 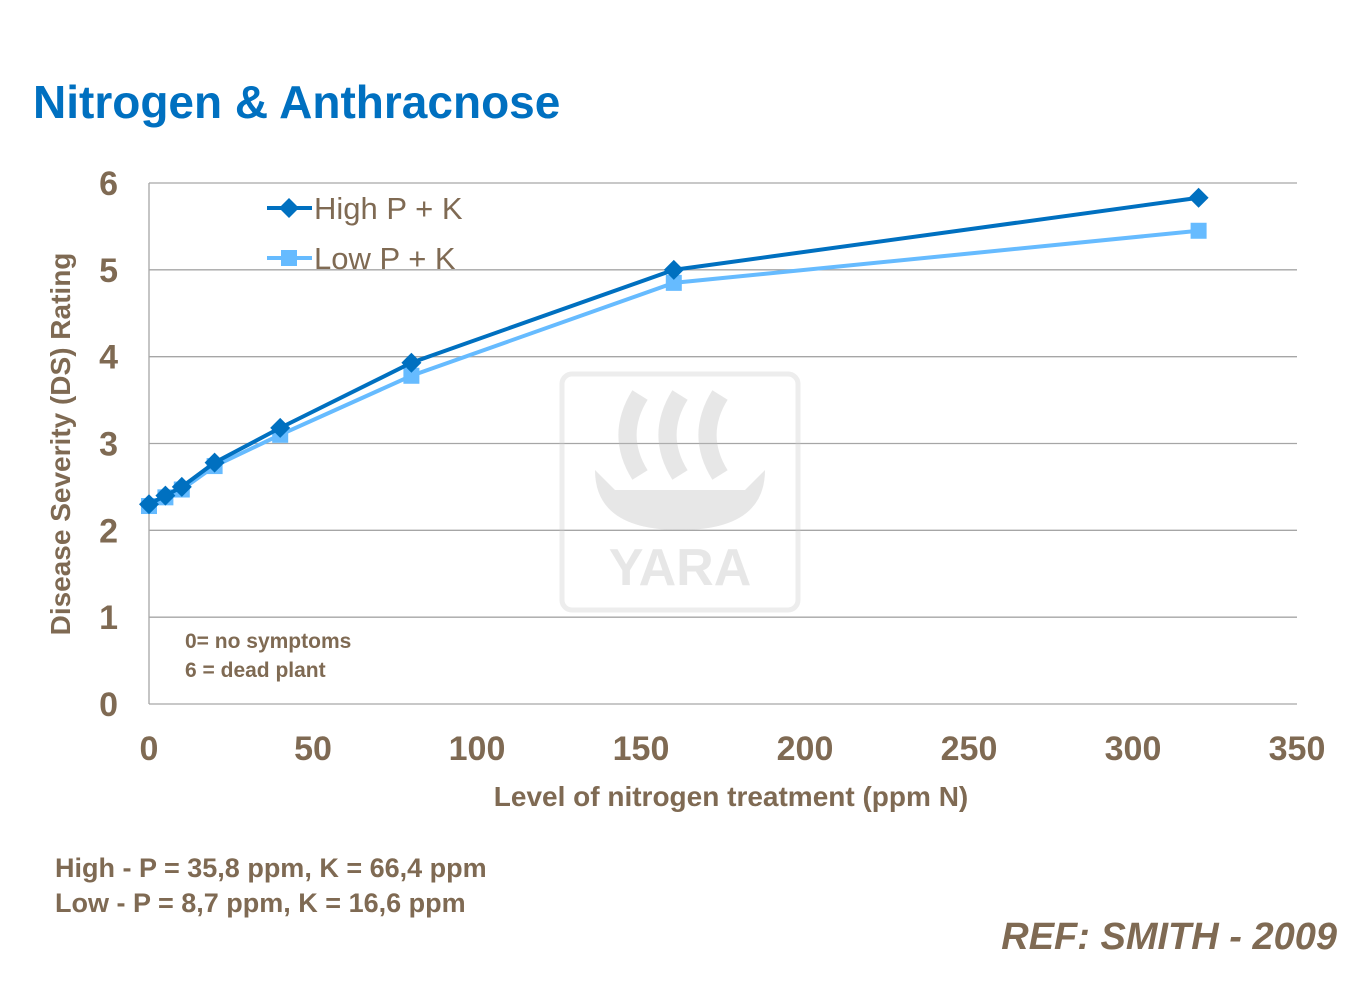 I want to click on y-tick-label: 4, so click(x=108, y=358).